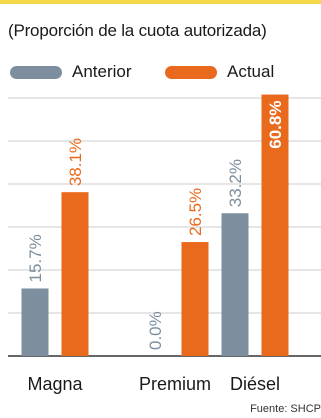  I want to click on value-label-actual-0: 38.1%, so click(75, 162).